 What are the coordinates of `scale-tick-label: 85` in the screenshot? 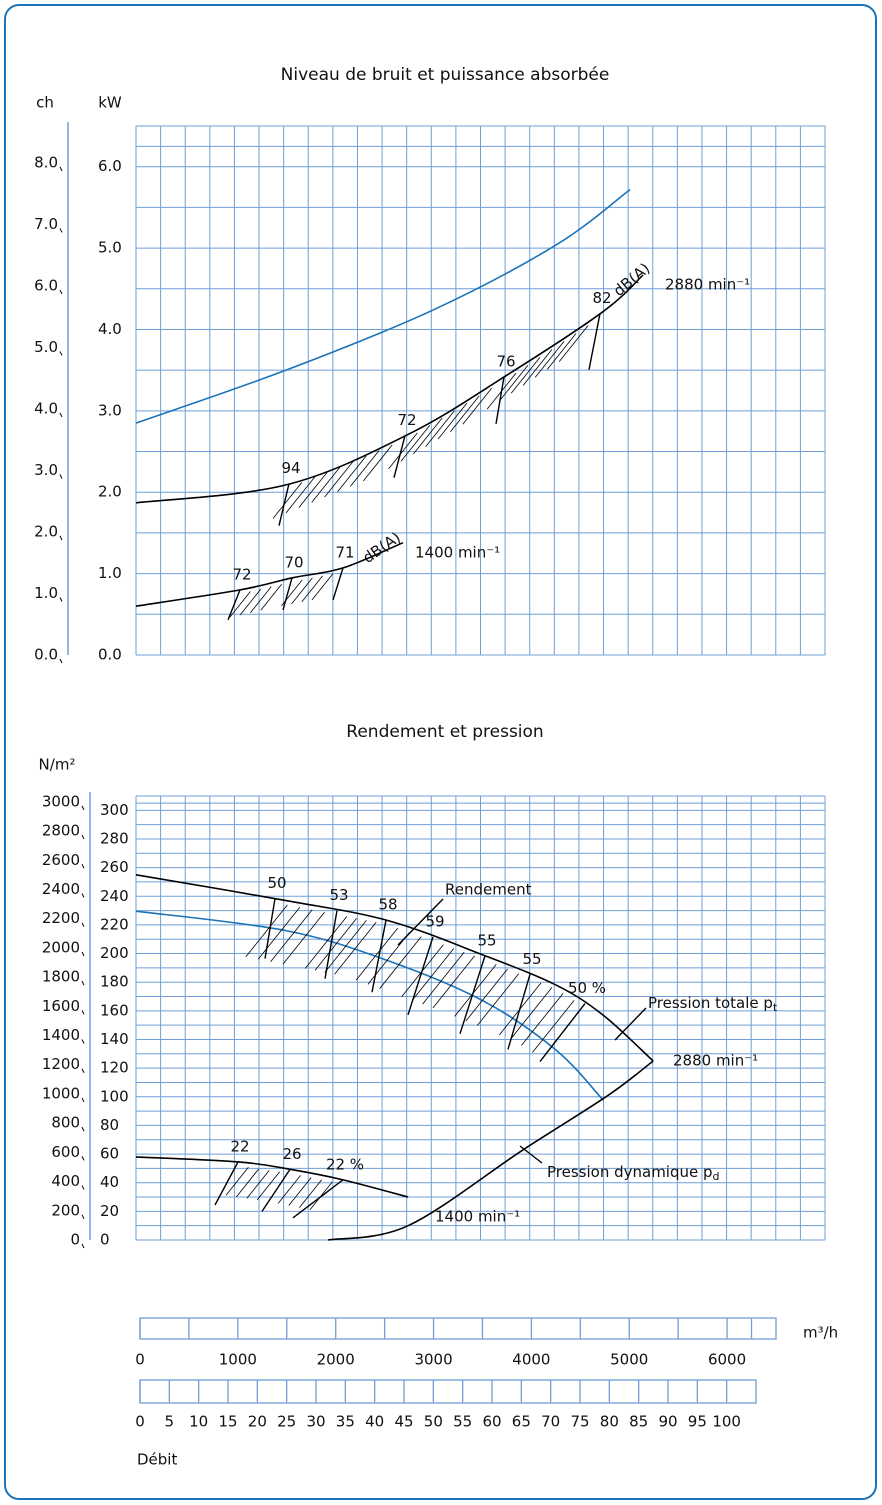 It's located at (638, 1422).